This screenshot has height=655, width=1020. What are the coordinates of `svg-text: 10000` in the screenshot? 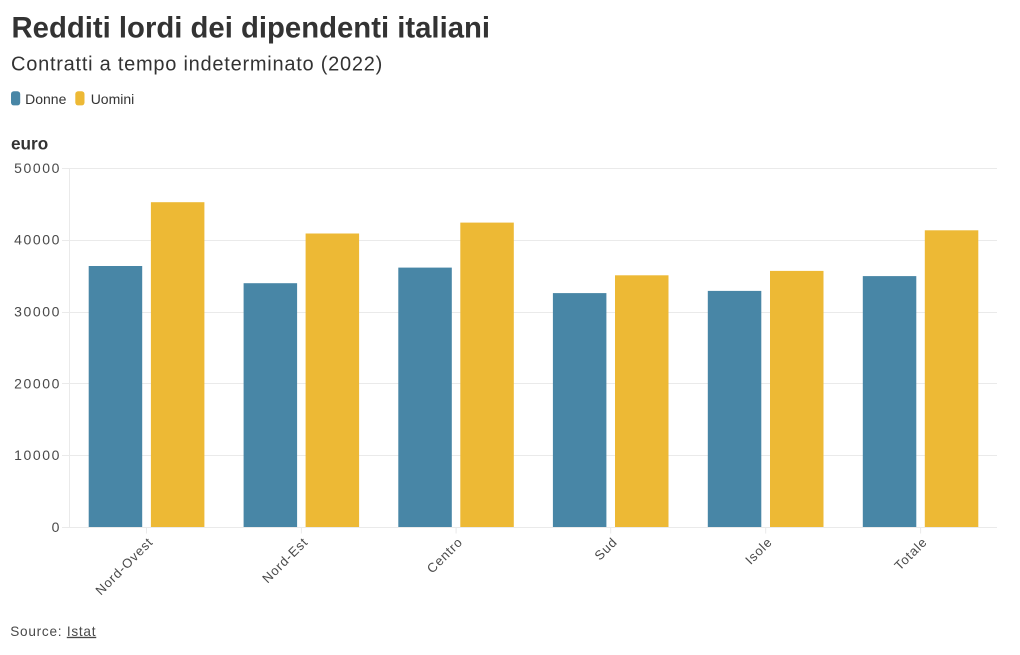 It's located at (37, 455).